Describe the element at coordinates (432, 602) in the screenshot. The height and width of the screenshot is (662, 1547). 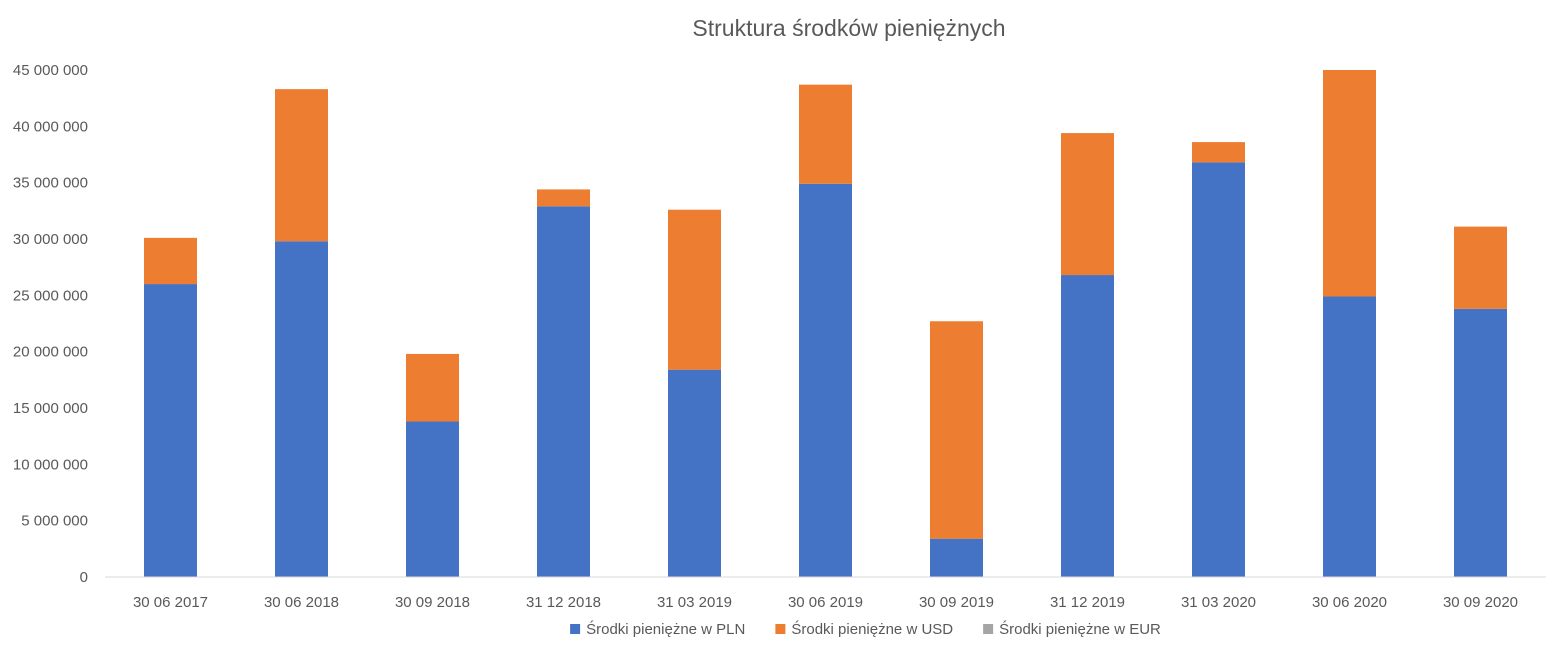
I see `x-tick-label: 30 09 2018` at that location.